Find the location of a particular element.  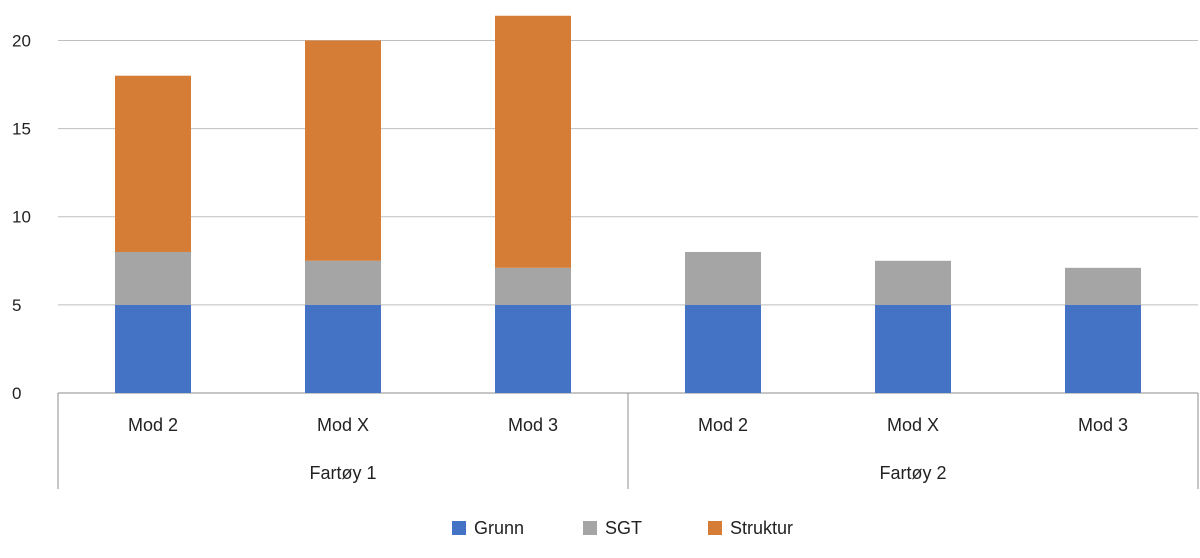

y-tick-label: 10 is located at coordinates (21, 217).